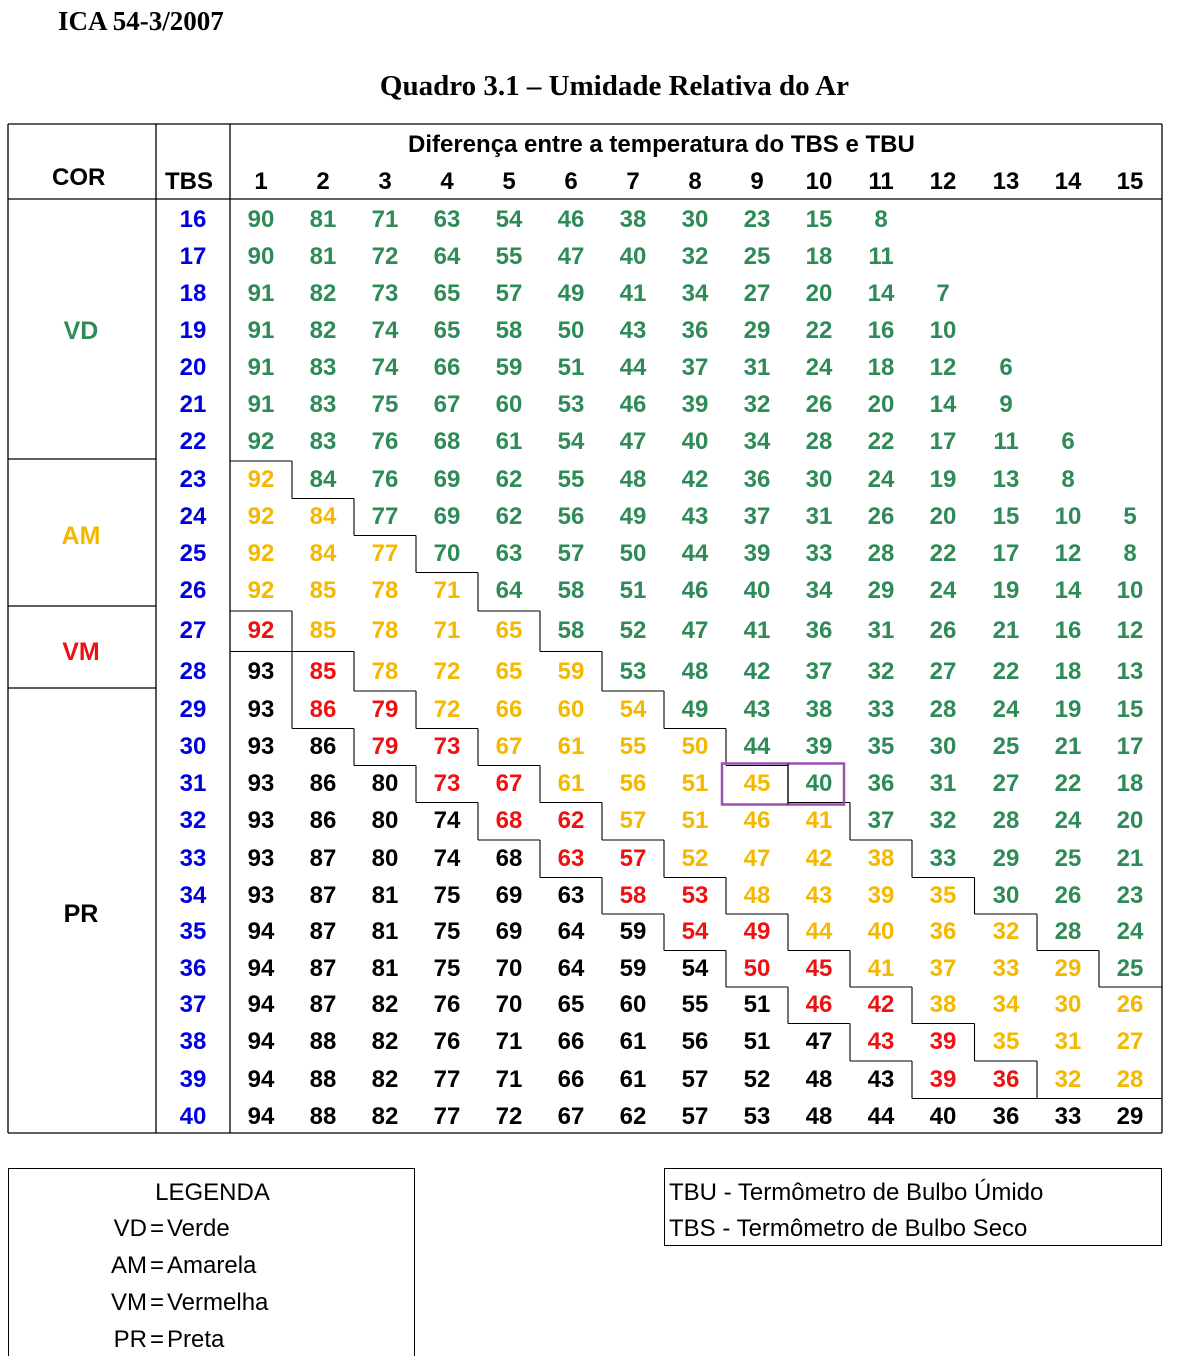  I want to click on humidity-value: 11, so click(881, 256).